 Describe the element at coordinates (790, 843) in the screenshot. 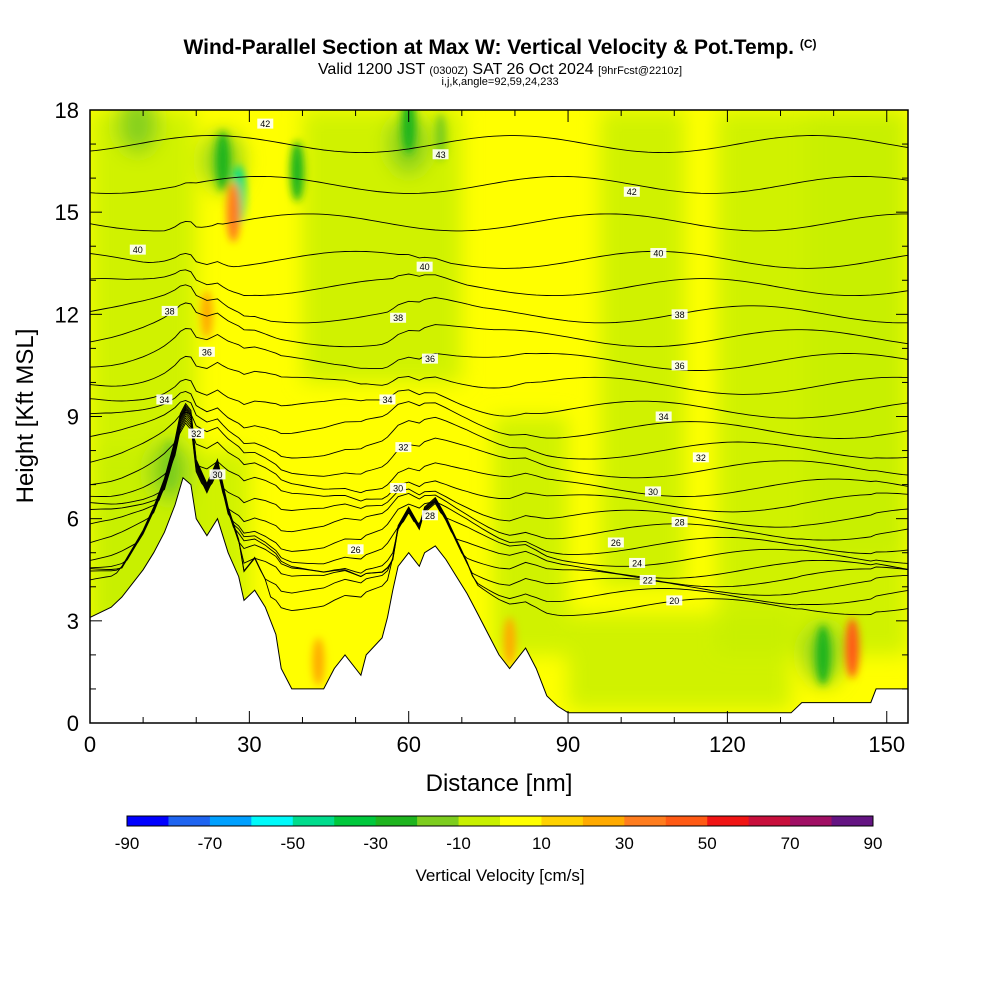

I see `colorbar-tick-label: 70` at that location.